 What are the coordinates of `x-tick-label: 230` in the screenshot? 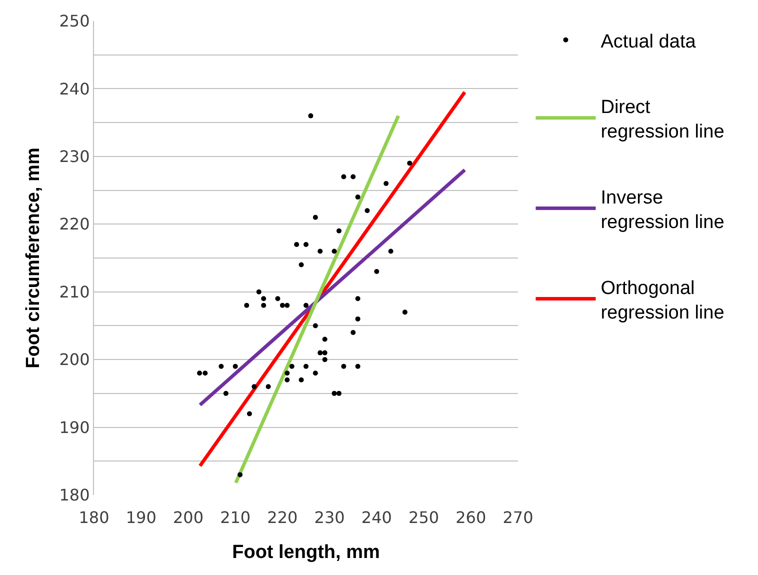 It's located at (329, 518).